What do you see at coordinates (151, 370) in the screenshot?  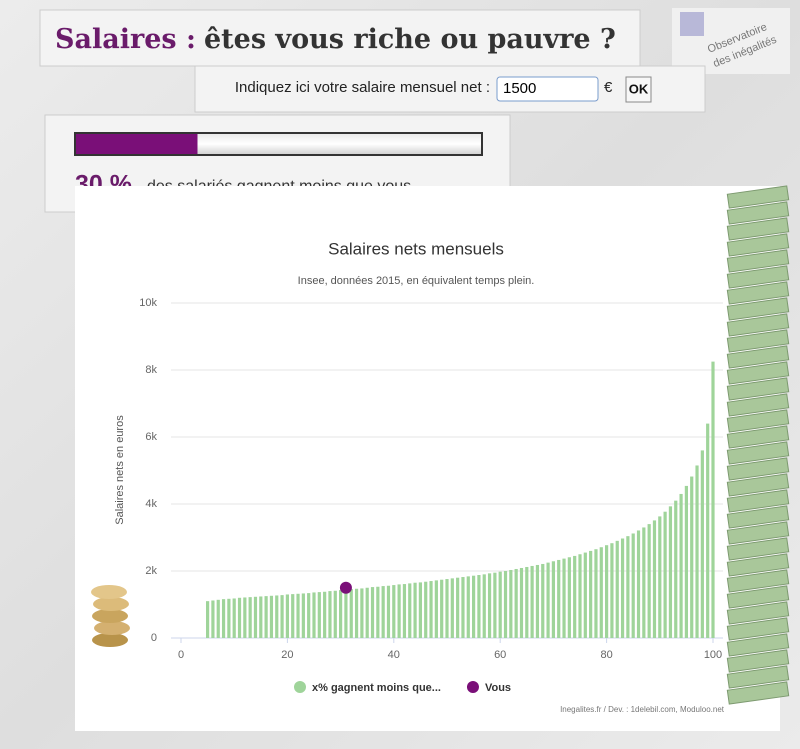 I see `y-tick-label: 8k` at bounding box center [151, 370].